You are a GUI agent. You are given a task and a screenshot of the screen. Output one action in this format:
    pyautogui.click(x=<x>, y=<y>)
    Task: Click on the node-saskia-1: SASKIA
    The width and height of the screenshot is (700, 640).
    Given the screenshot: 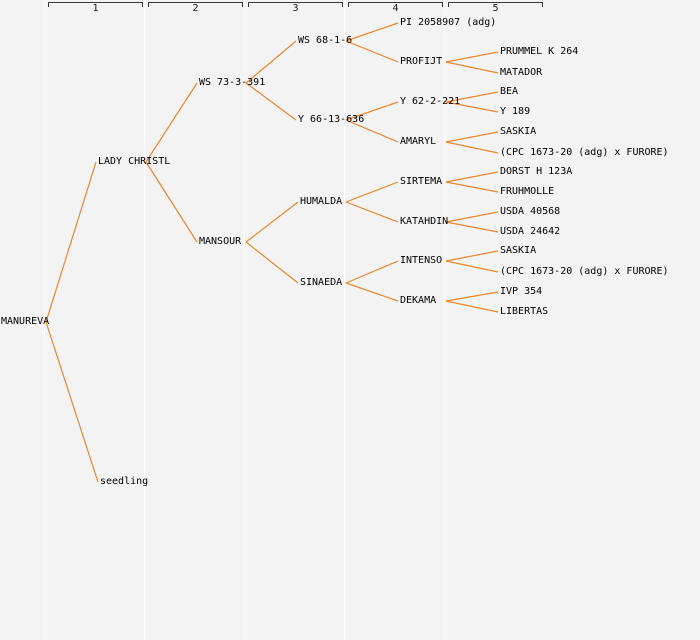 What is the action you would take?
    pyautogui.click(x=518, y=131)
    